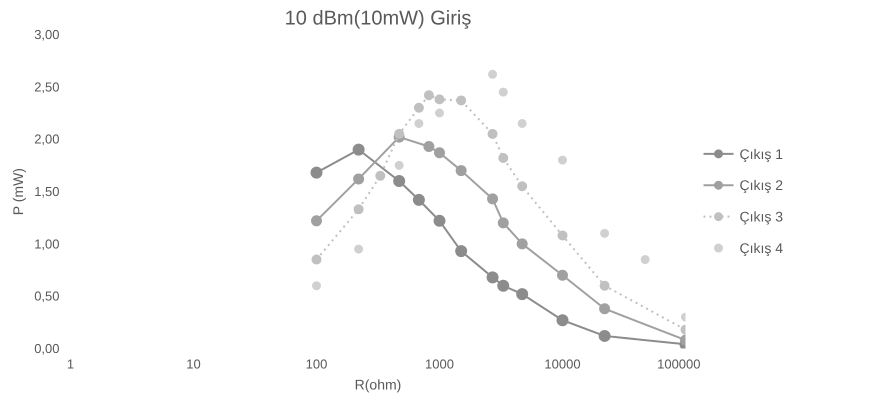 This screenshot has height=403, width=870. Describe the element at coordinates (47, 348) in the screenshot. I see `y-tick-label: 0,00` at that location.